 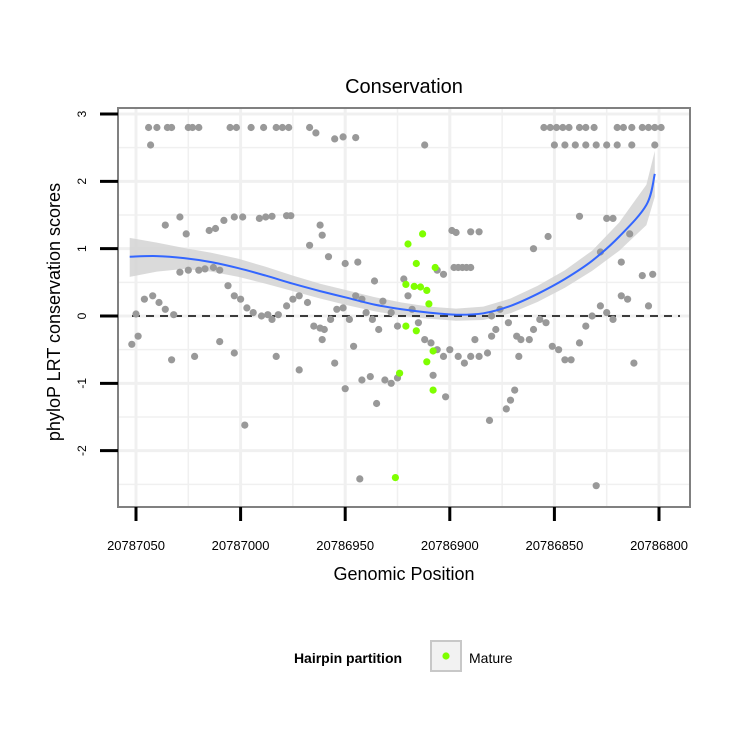 What do you see at coordinates (491, 658) in the screenshot?
I see `legend-label-mature: Mature` at bounding box center [491, 658].